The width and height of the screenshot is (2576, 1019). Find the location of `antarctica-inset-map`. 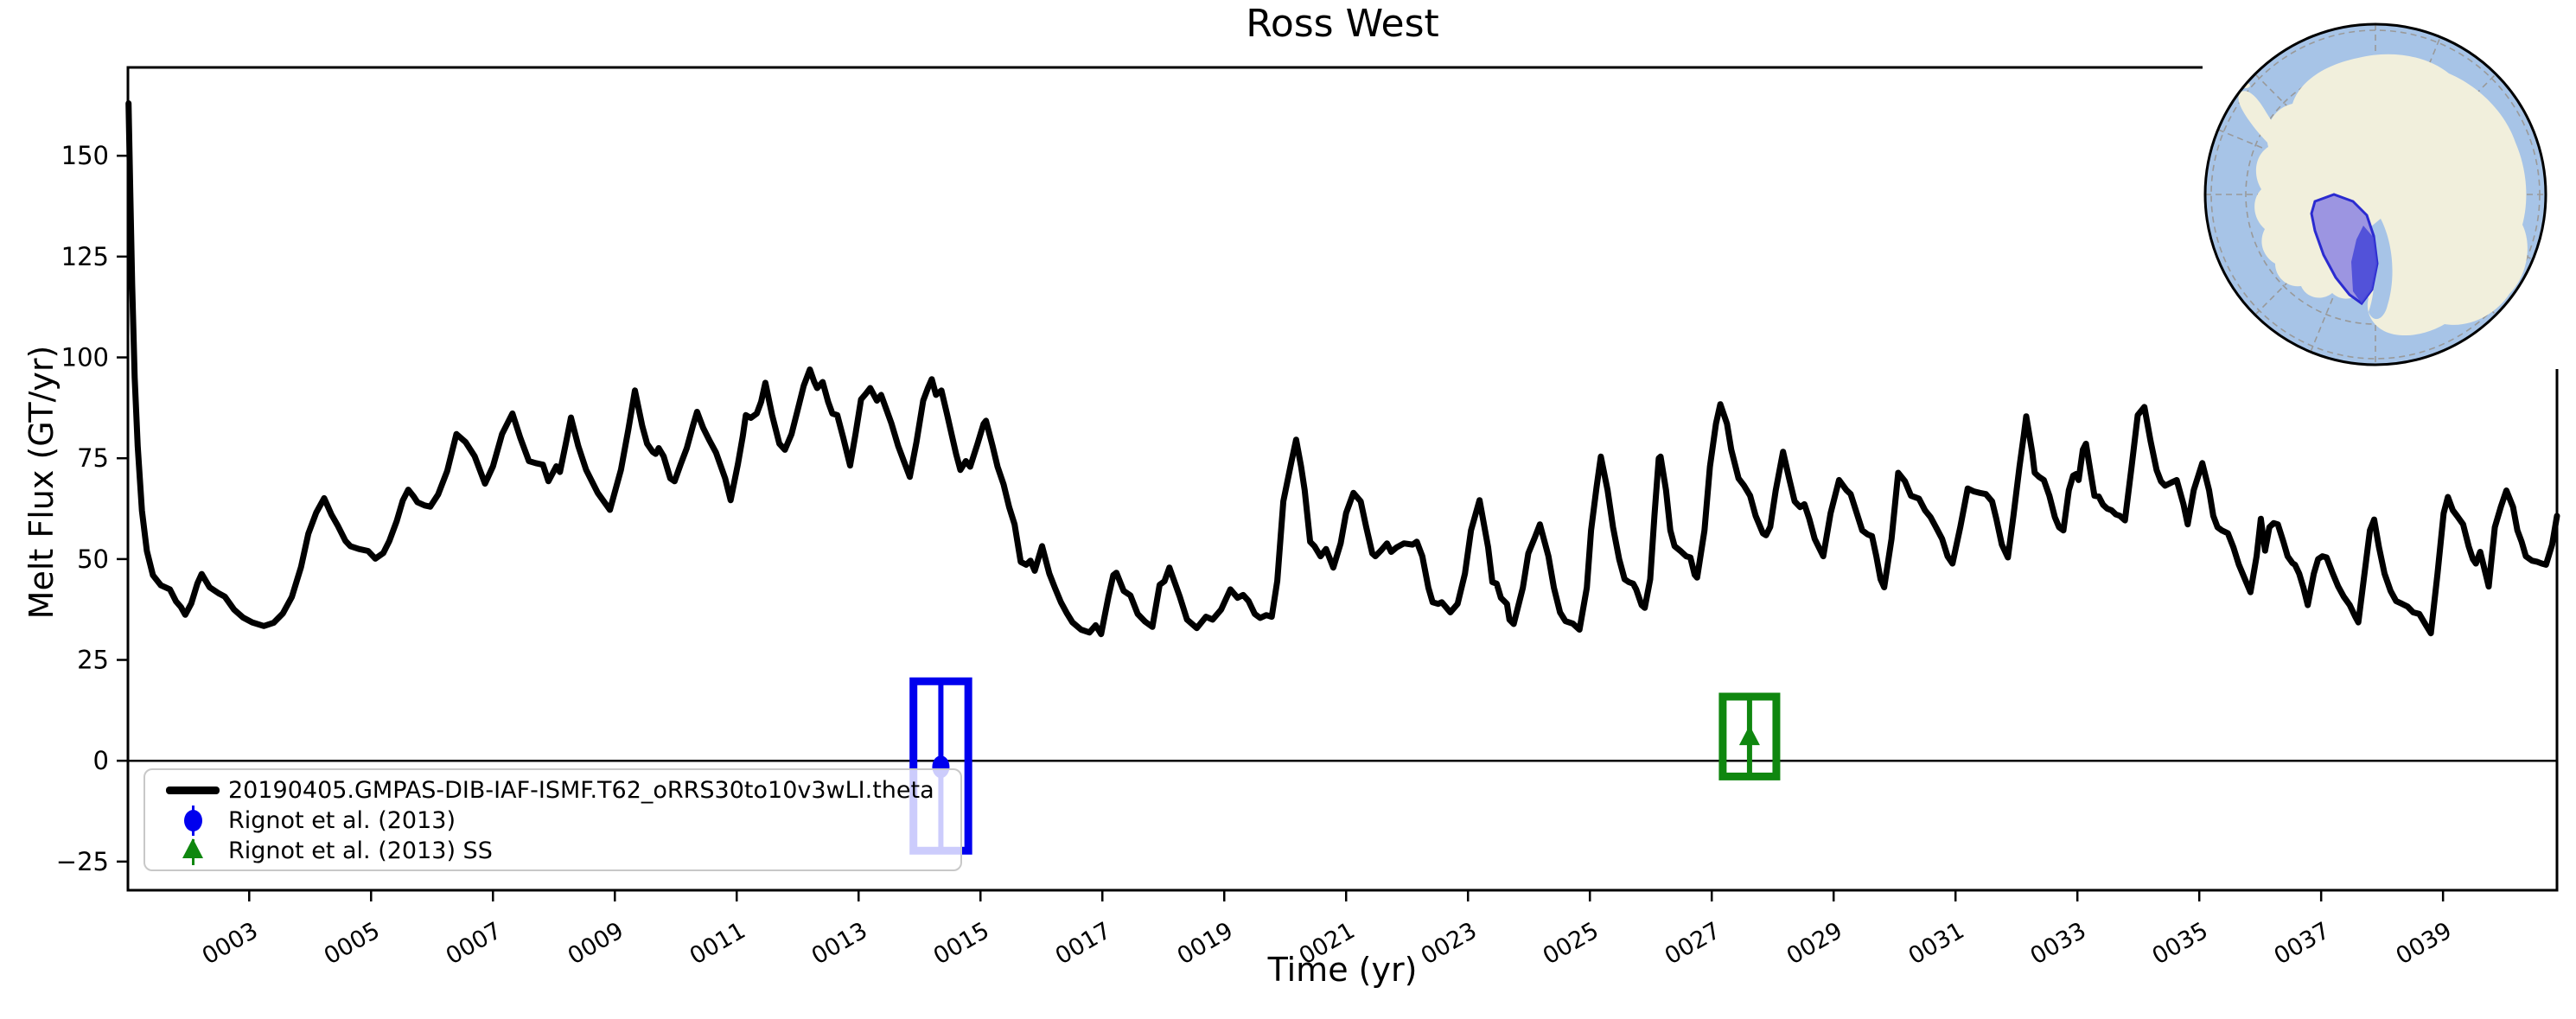

antarctica-inset-map is located at coordinates (2387, 187).